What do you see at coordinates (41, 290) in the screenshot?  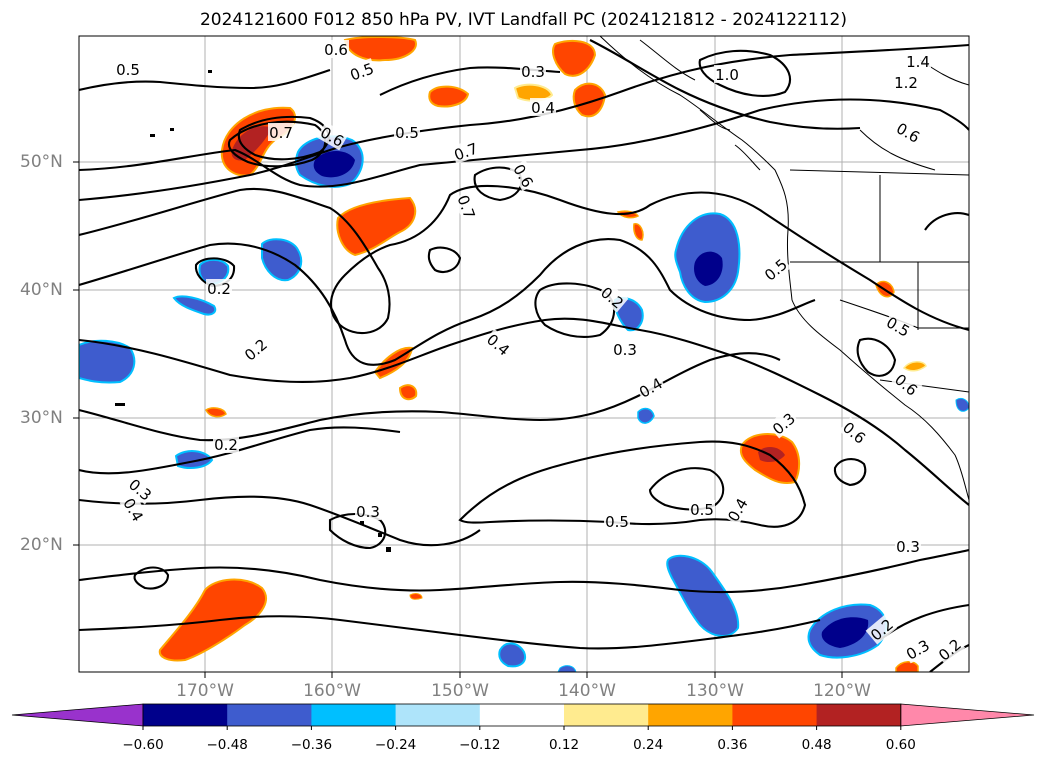 I see `lat-tick-40n: 40°N` at bounding box center [41, 290].